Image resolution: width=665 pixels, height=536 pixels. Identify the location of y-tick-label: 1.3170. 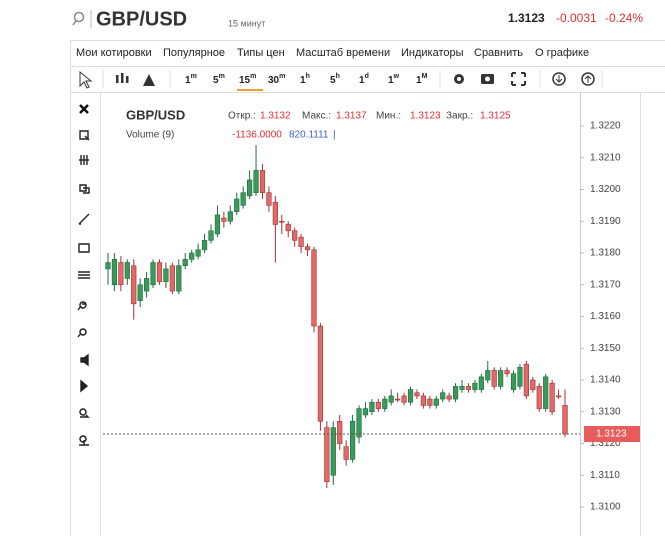
(605, 284).